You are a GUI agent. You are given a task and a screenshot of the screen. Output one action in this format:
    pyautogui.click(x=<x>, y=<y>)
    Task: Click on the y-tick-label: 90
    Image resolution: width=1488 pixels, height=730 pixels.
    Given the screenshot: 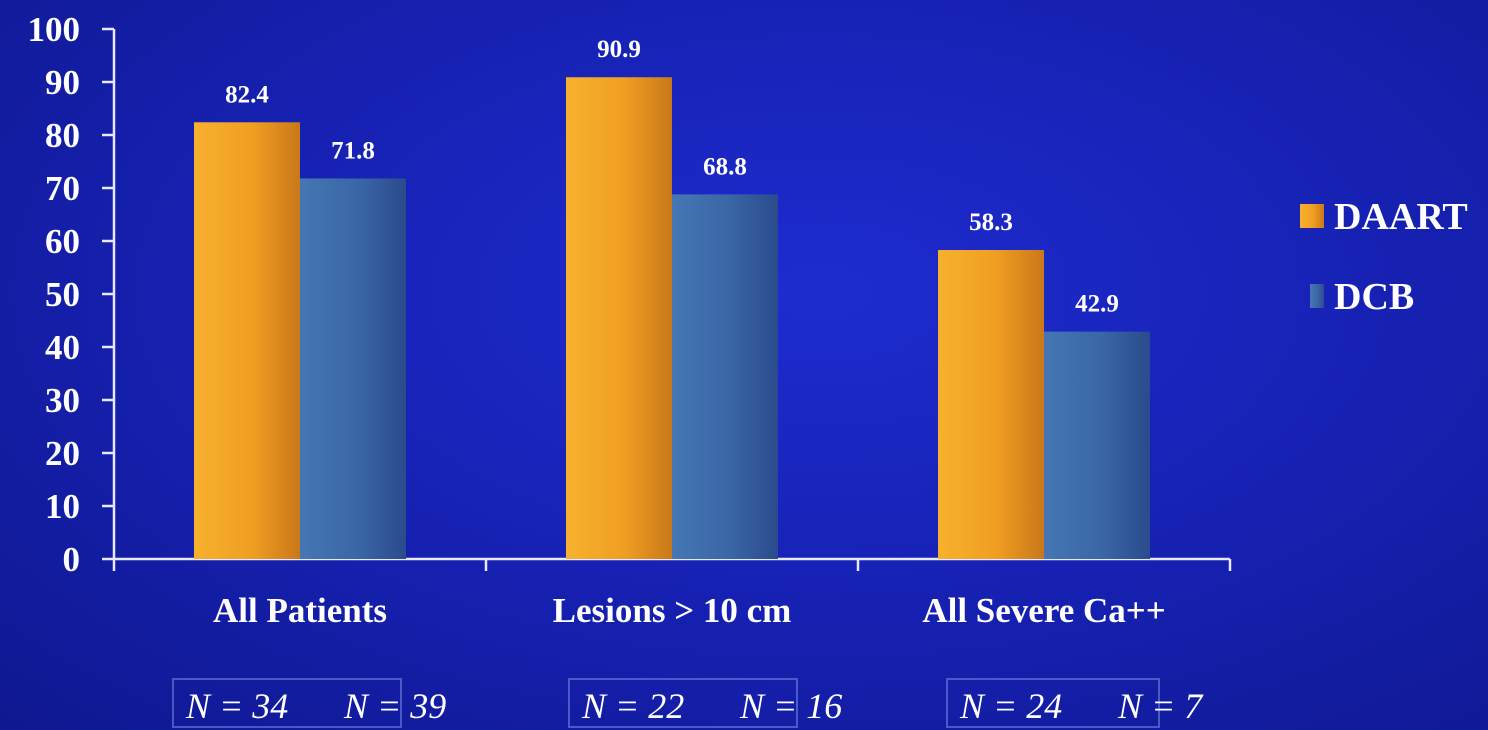 What is the action you would take?
    pyautogui.click(x=62, y=82)
    